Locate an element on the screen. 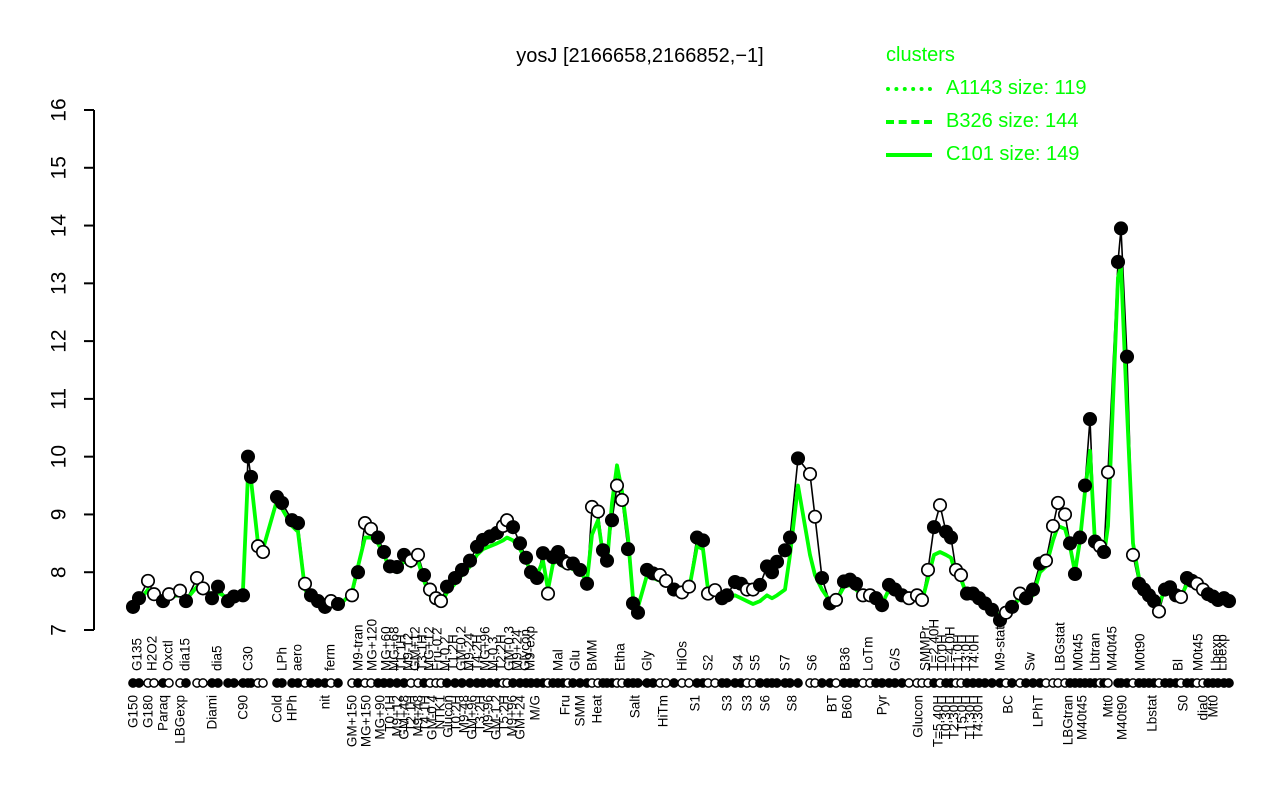  x-axis-label: Diami is located at coordinates (212, 712).